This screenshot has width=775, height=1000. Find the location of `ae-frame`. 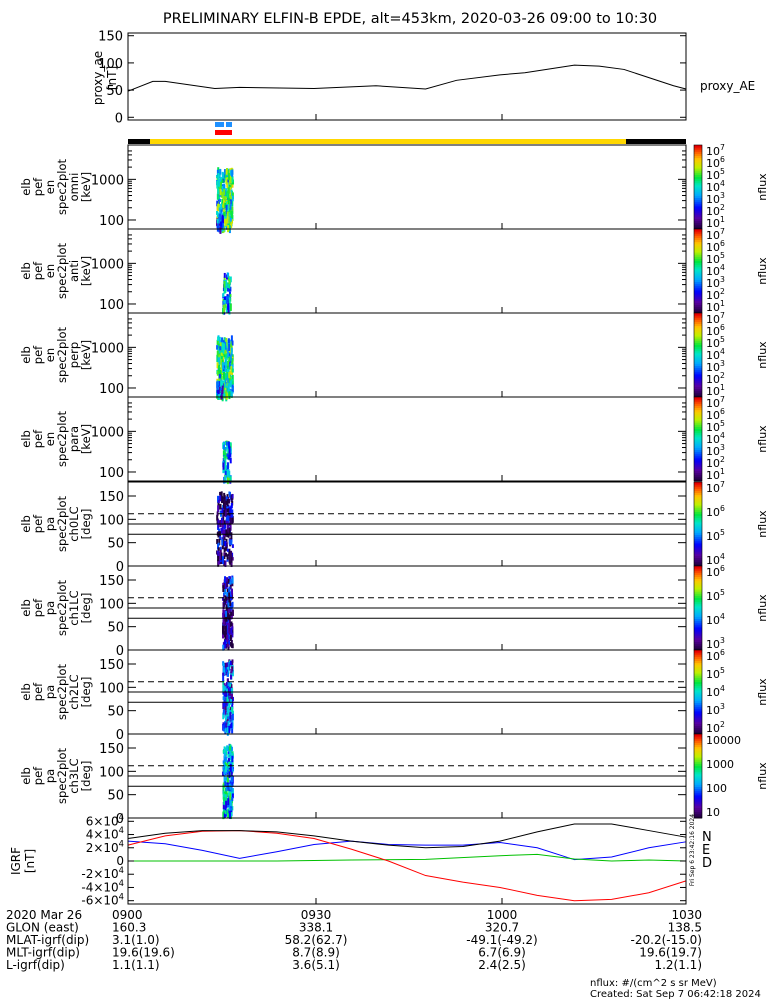

ae-frame is located at coordinates (407, 76).